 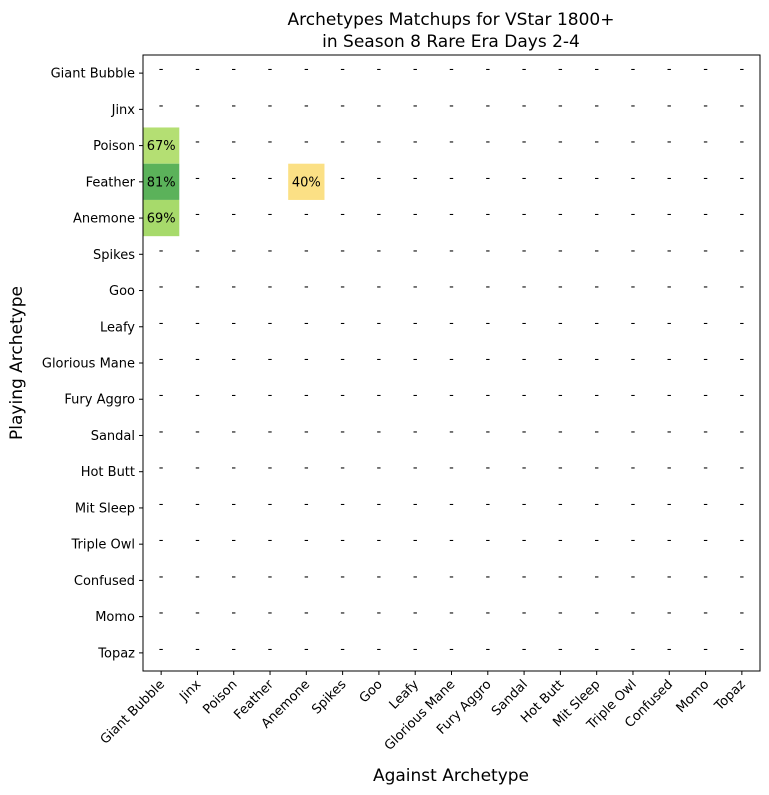 What do you see at coordinates (451, 42) in the screenshot?
I see `chart-title-line-2: in Season 8 Rare Era Days 2-4` at bounding box center [451, 42].